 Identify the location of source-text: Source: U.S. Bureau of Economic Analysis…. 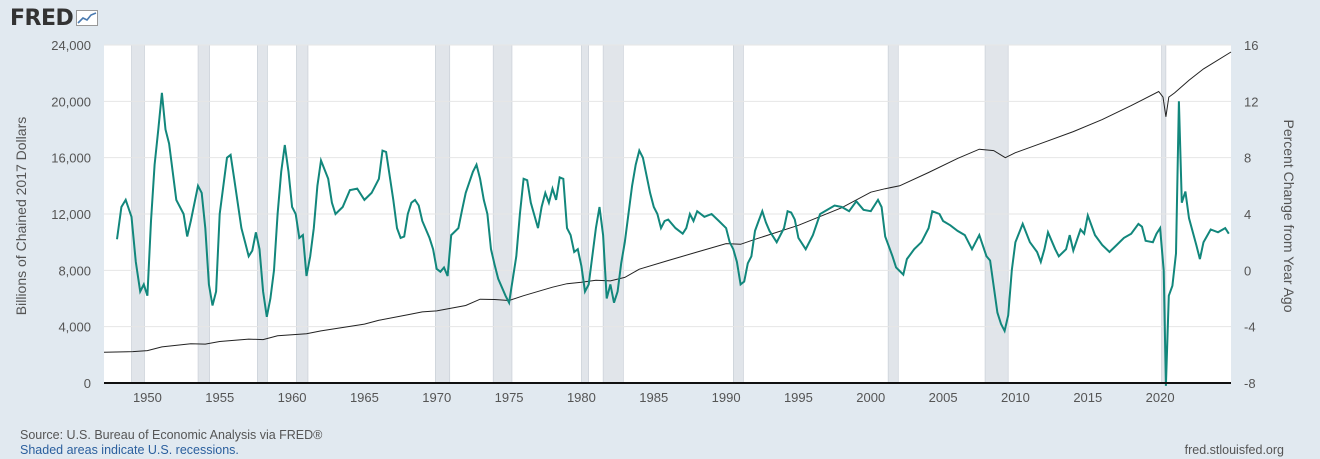
(171, 435).